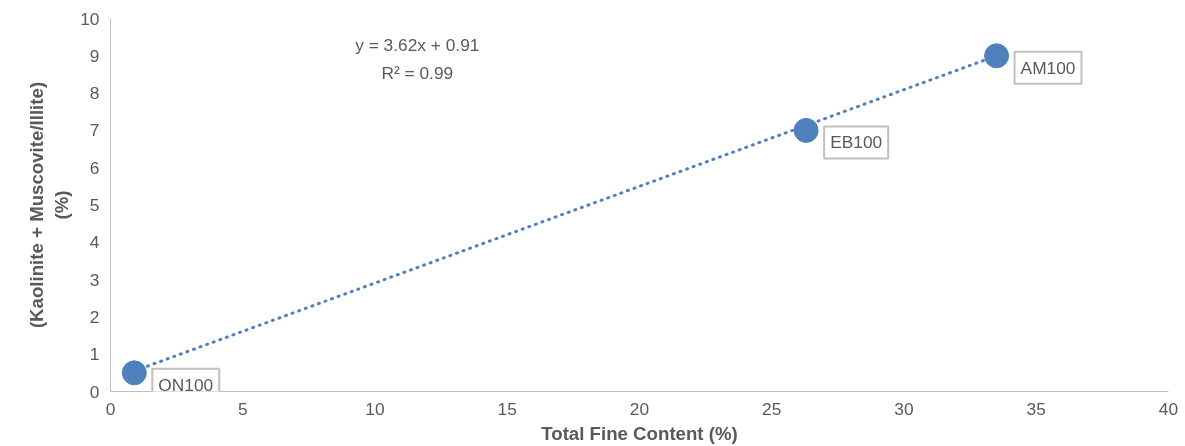 The height and width of the screenshot is (446, 1185). I want to click on y-tick-label: 7, so click(94, 130).